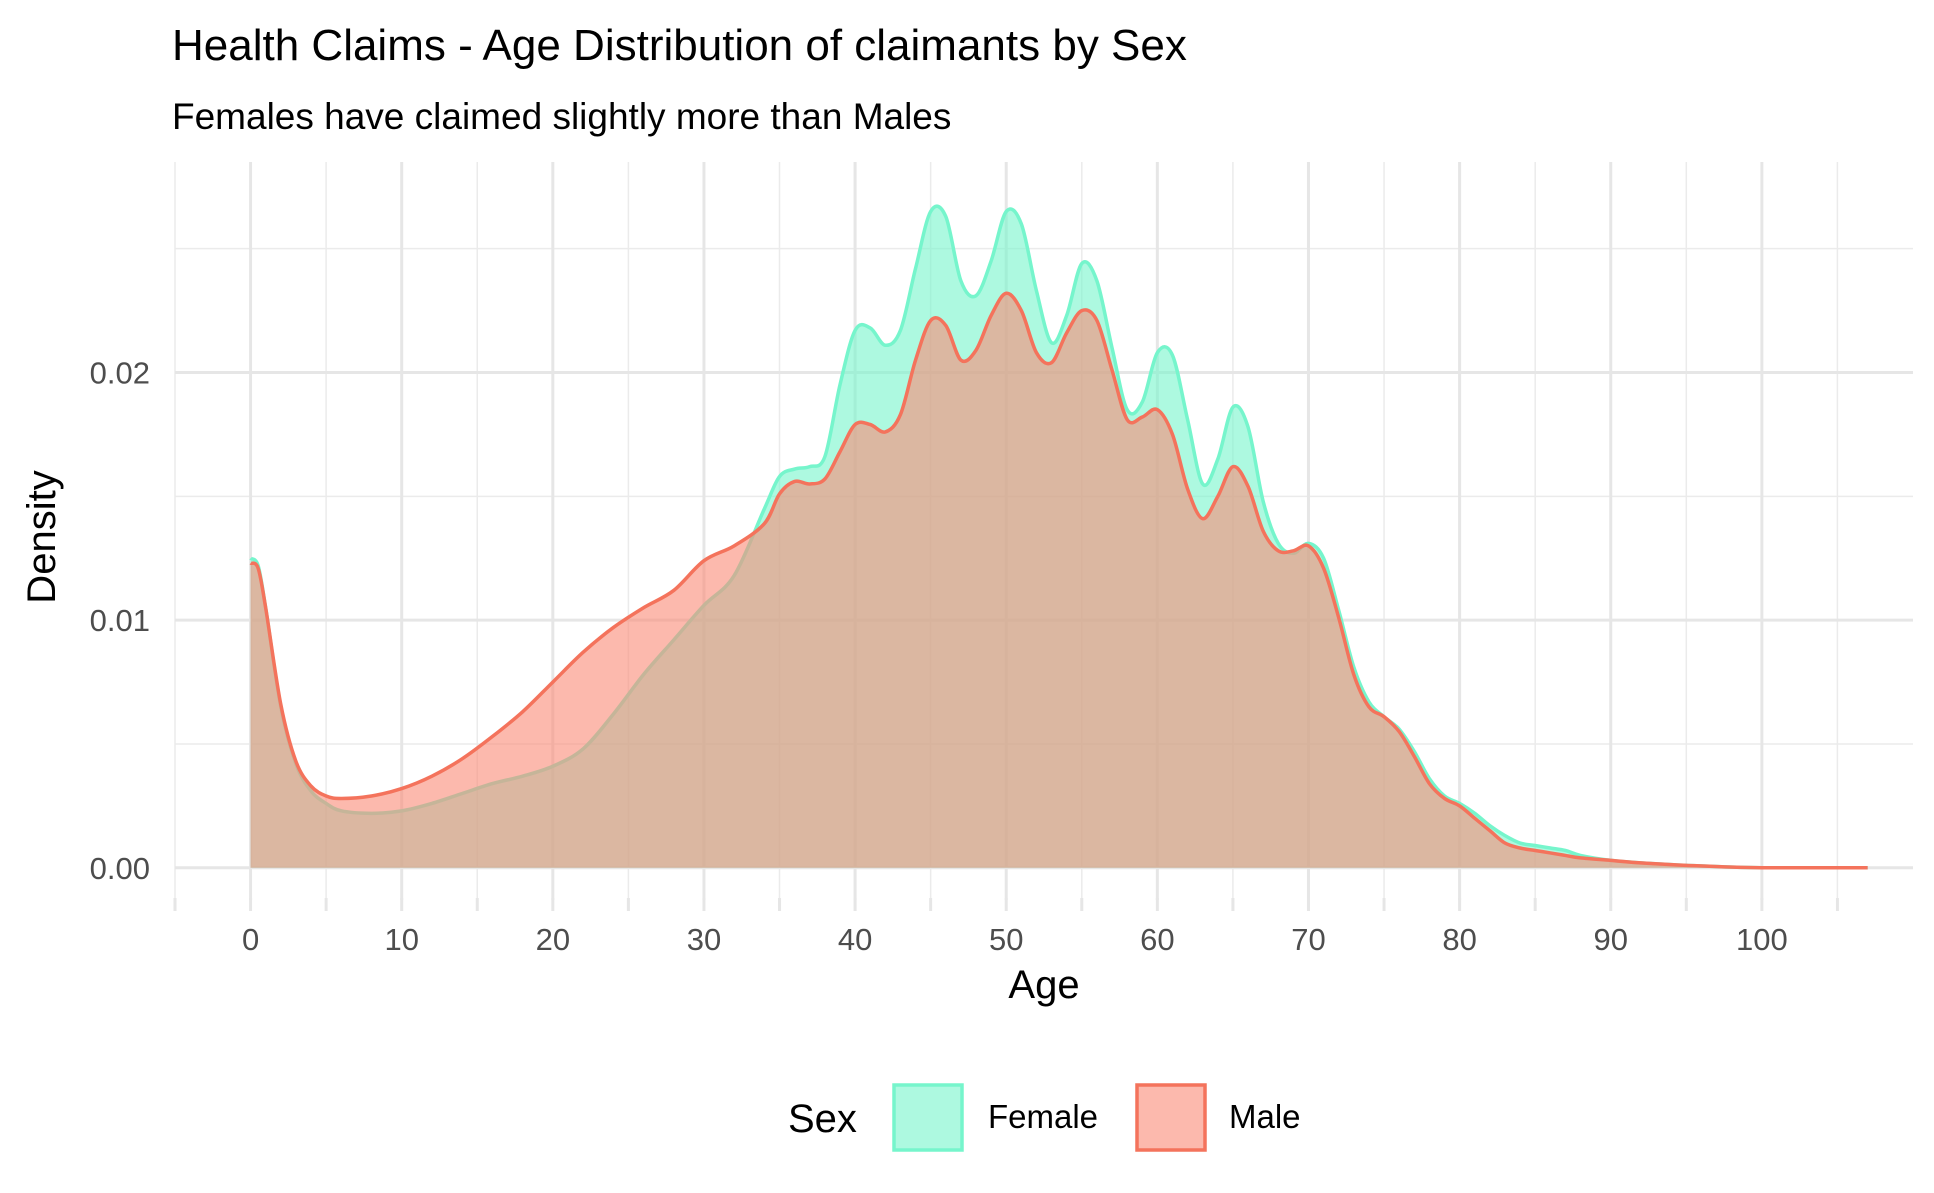  Describe the element at coordinates (704, 939) in the screenshot. I see `x-tick-label: 30` at that location.